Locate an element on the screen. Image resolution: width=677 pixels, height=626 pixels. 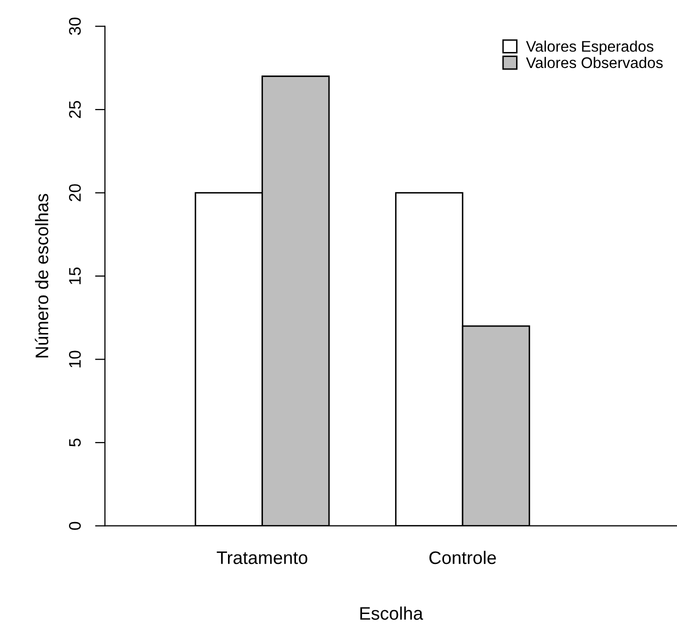
y-tick-label: 20 is located at coordinates (75, 193).